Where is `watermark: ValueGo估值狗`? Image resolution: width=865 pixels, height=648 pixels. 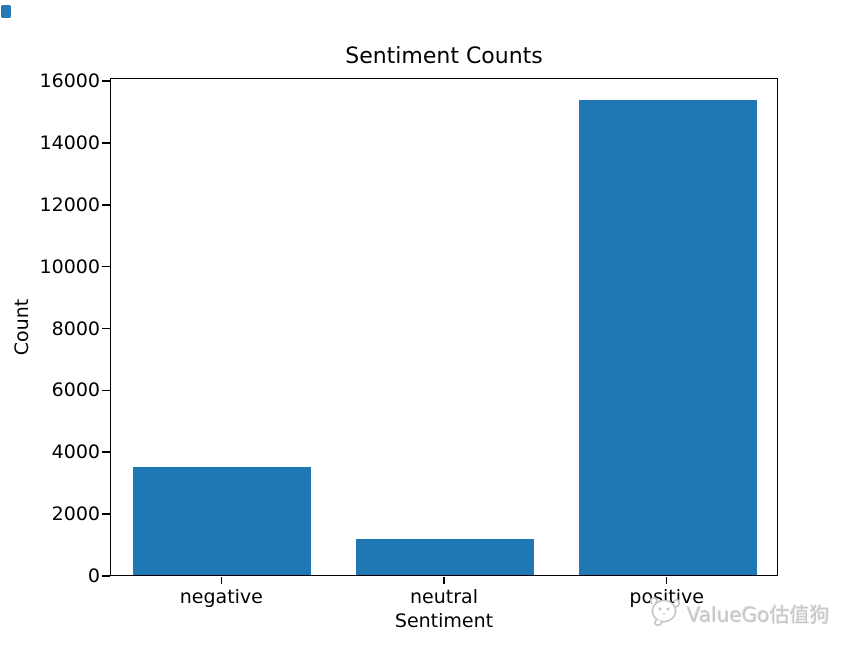
watermark: ValueGo估值狗 is located at coordinates (737, 612).